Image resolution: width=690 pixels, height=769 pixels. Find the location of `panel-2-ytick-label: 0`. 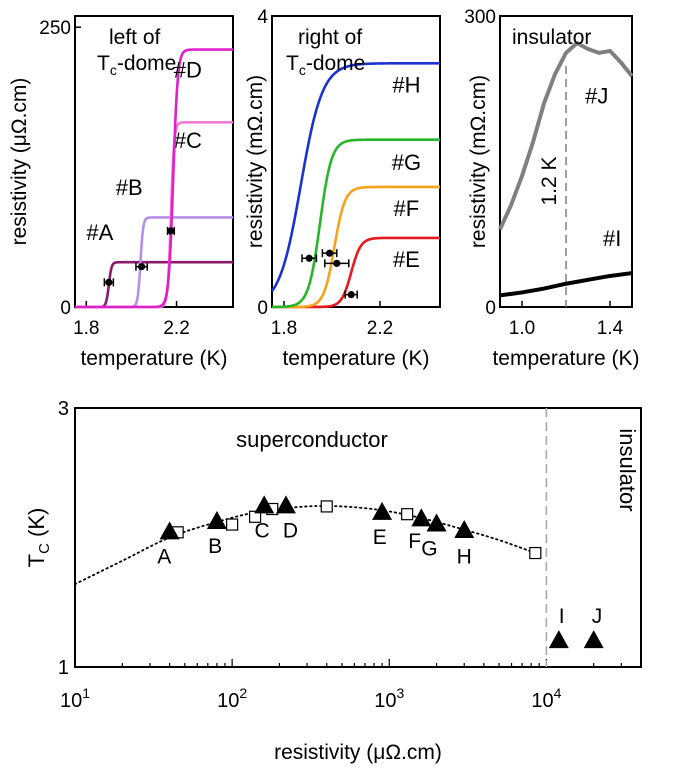

panel-2-ytick-label: 0 is located at coordinates (490, 308).